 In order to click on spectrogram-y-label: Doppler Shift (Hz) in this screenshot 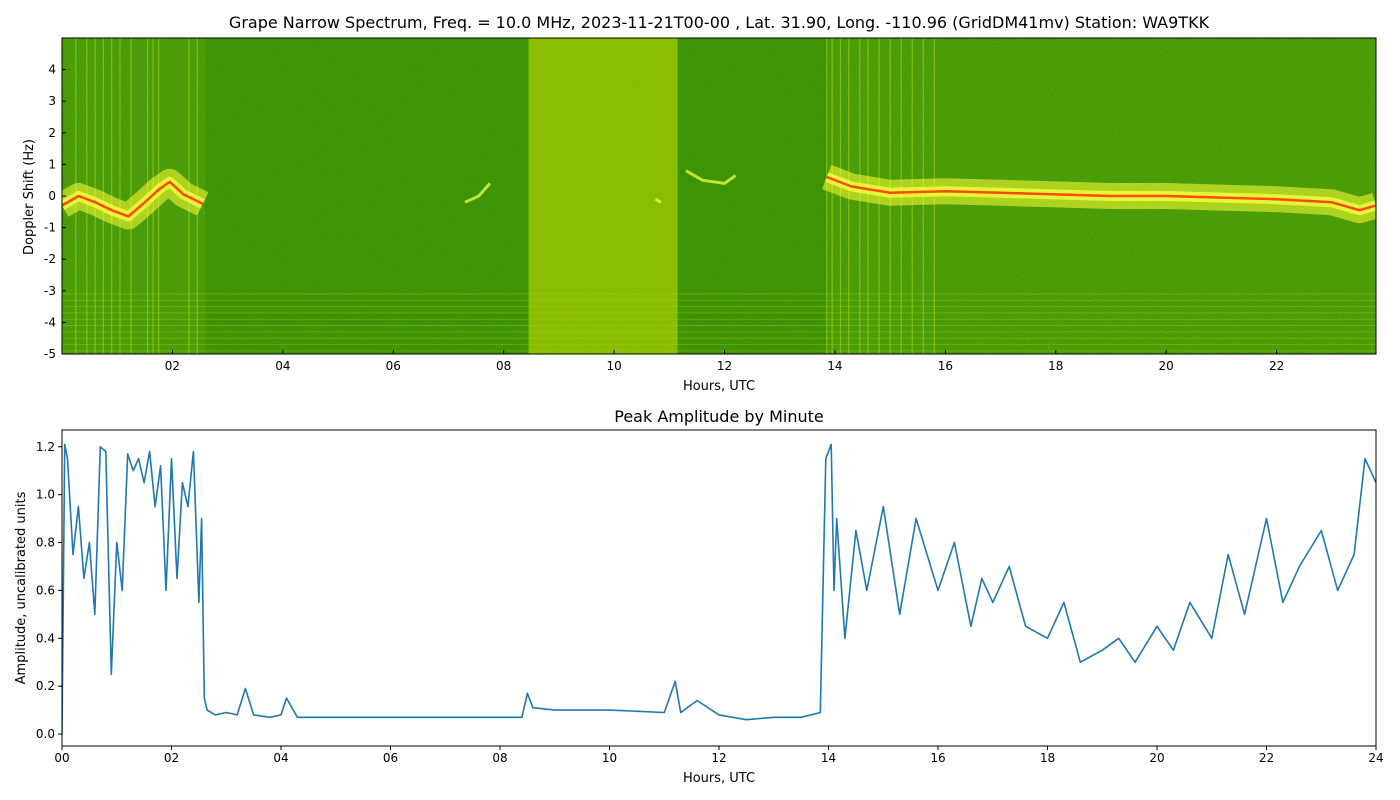, I will do `click(29, 197)`.